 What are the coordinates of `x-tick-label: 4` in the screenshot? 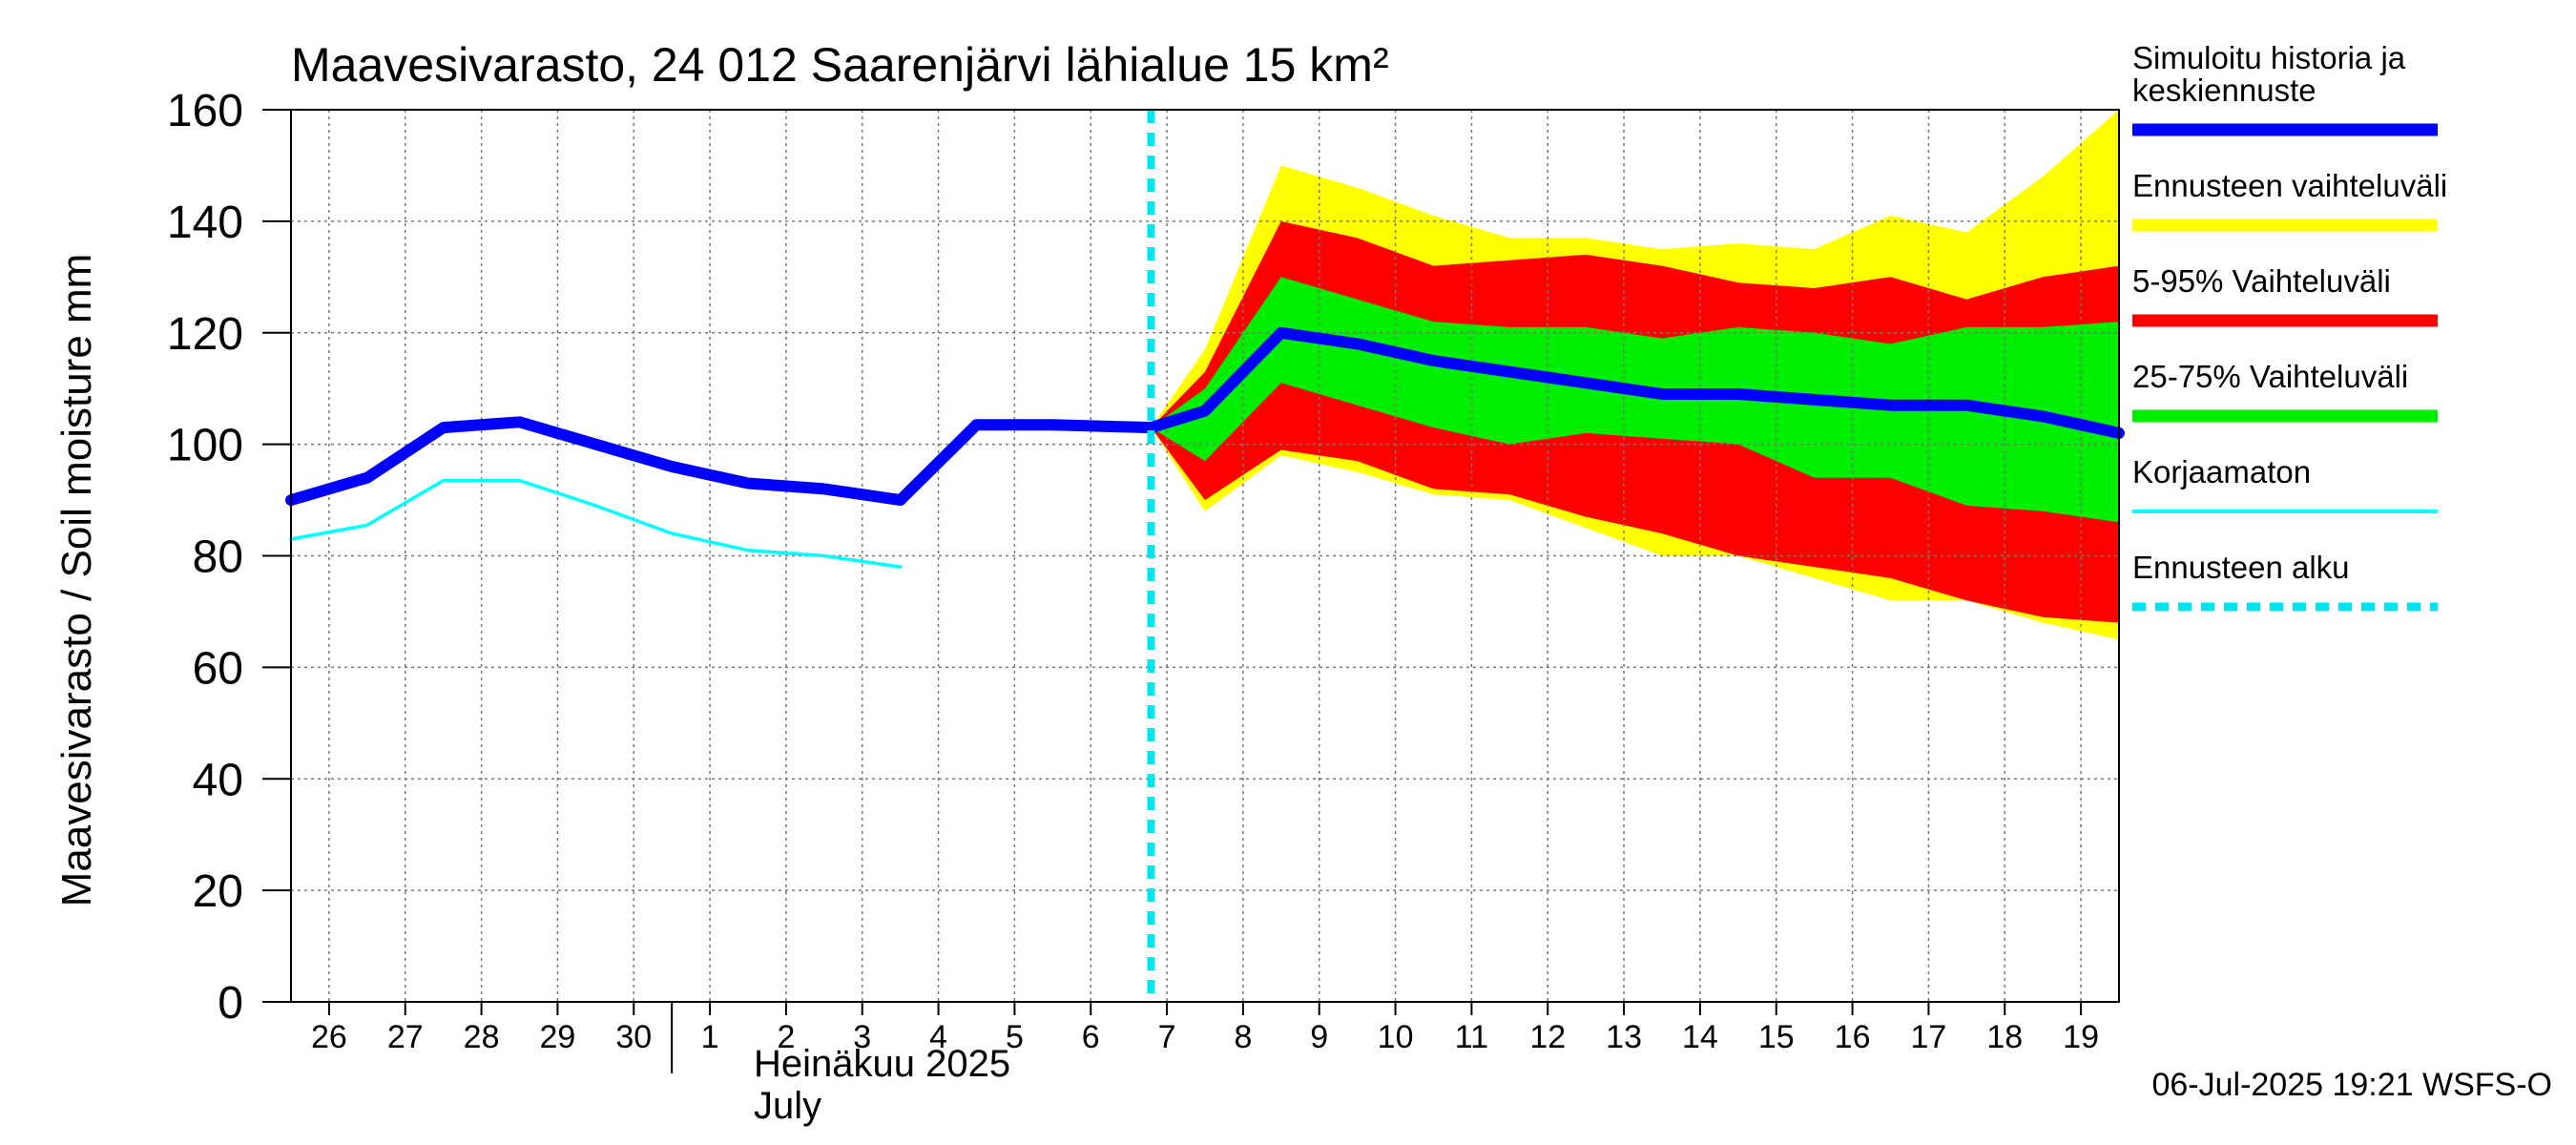 It's located at (938, 1037).